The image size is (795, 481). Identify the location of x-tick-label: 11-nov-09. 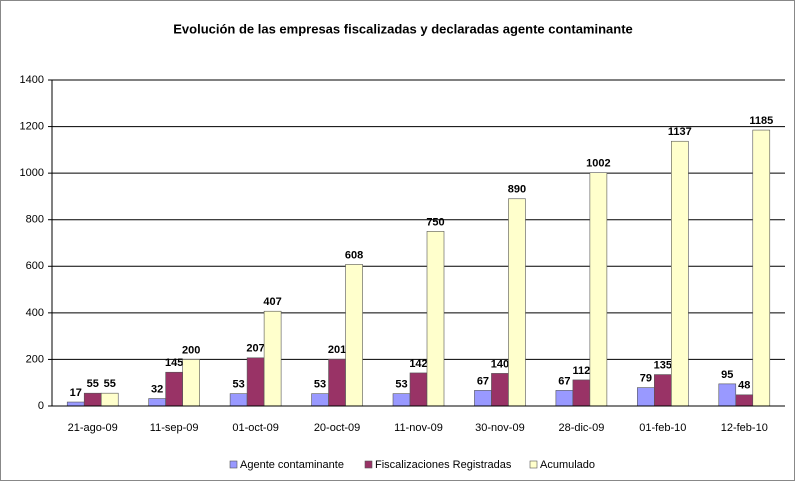
(418, 428).